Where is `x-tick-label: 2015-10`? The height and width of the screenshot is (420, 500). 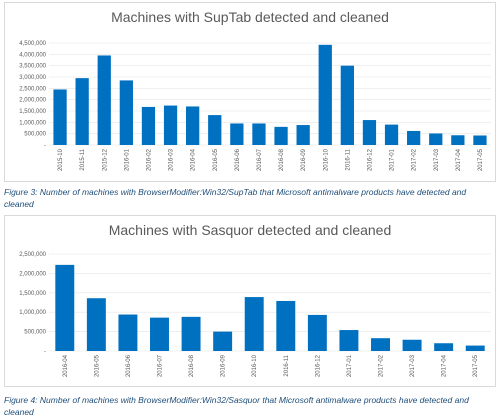 x-tick-label: 2015-10 is located at coordinates (61, 159).